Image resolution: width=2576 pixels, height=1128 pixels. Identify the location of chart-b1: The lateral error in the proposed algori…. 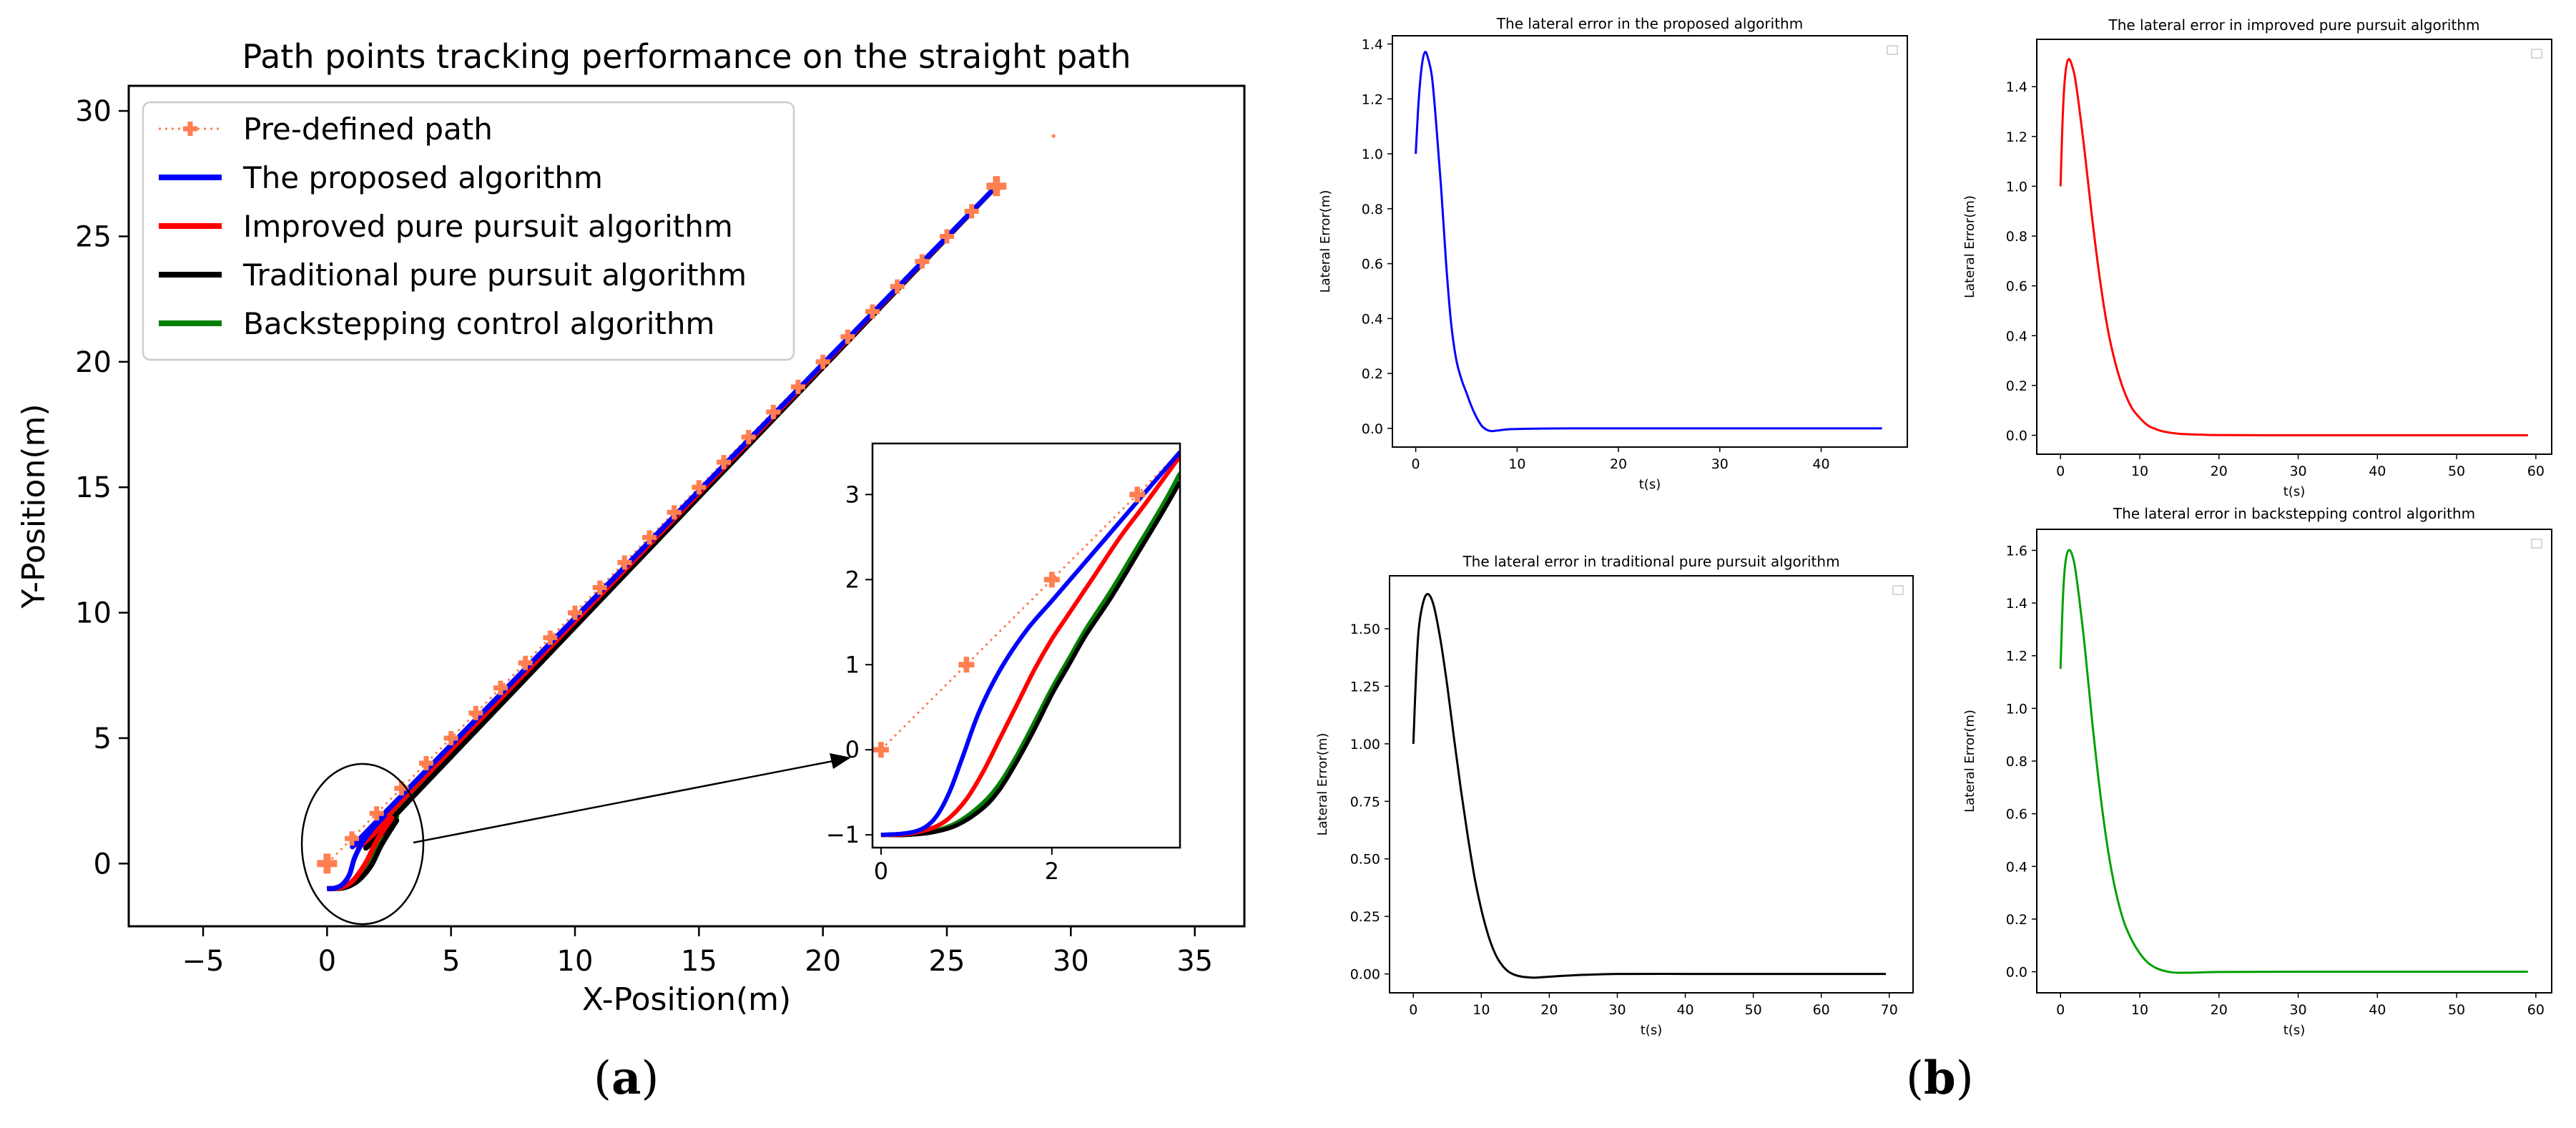
(1613, 253).